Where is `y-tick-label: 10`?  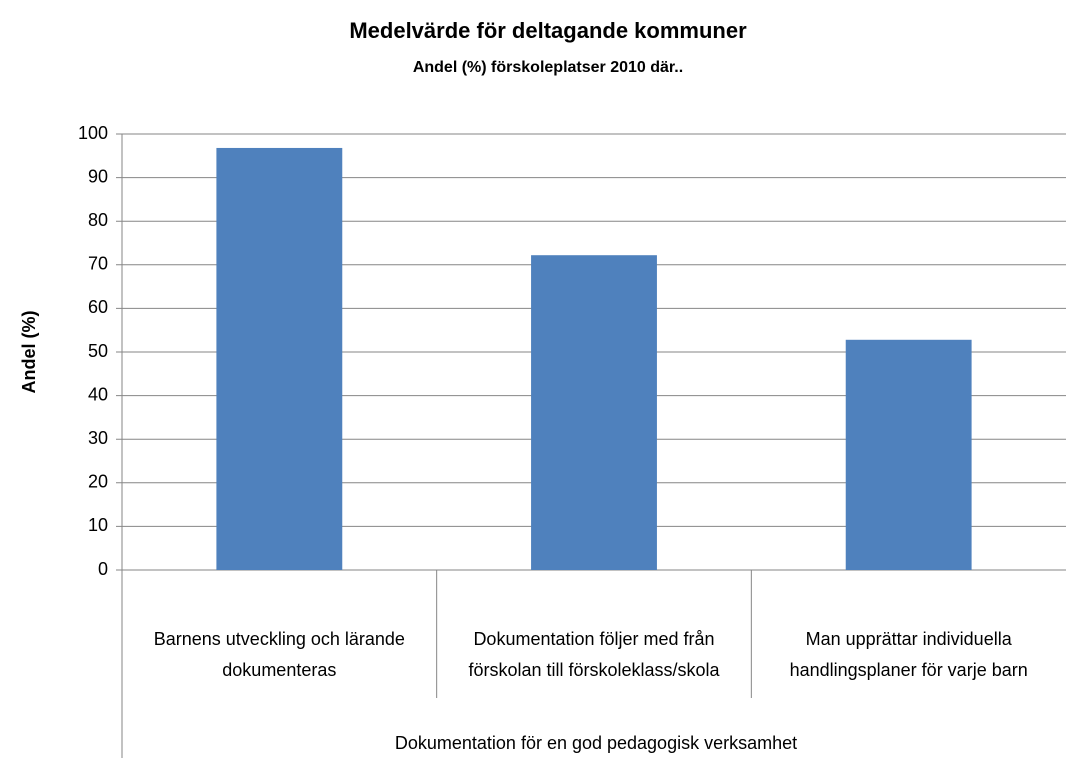
y-tick-label: 10 is located at coordinates (98, 525).